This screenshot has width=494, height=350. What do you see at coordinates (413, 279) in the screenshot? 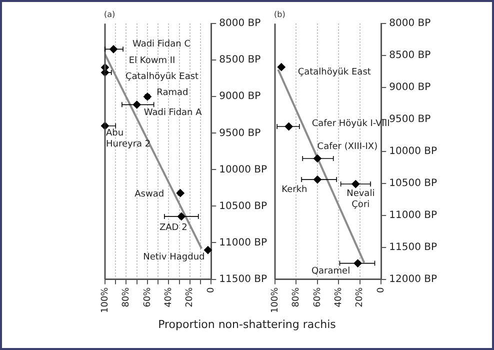
I see `y-tick-label: 12000 BP` at bounding box center [413, 279].